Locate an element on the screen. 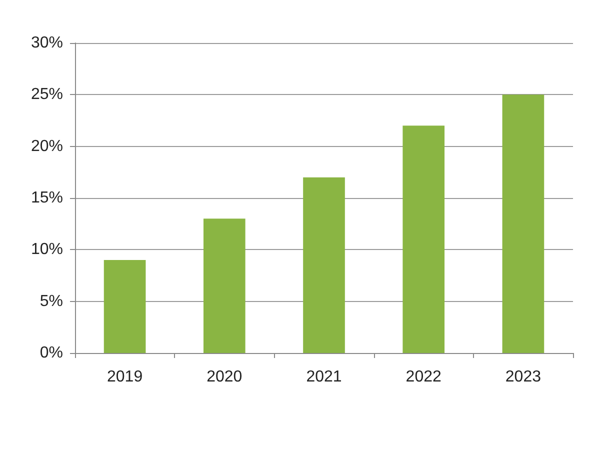  x-tick-label: 2021 is located at coordinates (324, 377).